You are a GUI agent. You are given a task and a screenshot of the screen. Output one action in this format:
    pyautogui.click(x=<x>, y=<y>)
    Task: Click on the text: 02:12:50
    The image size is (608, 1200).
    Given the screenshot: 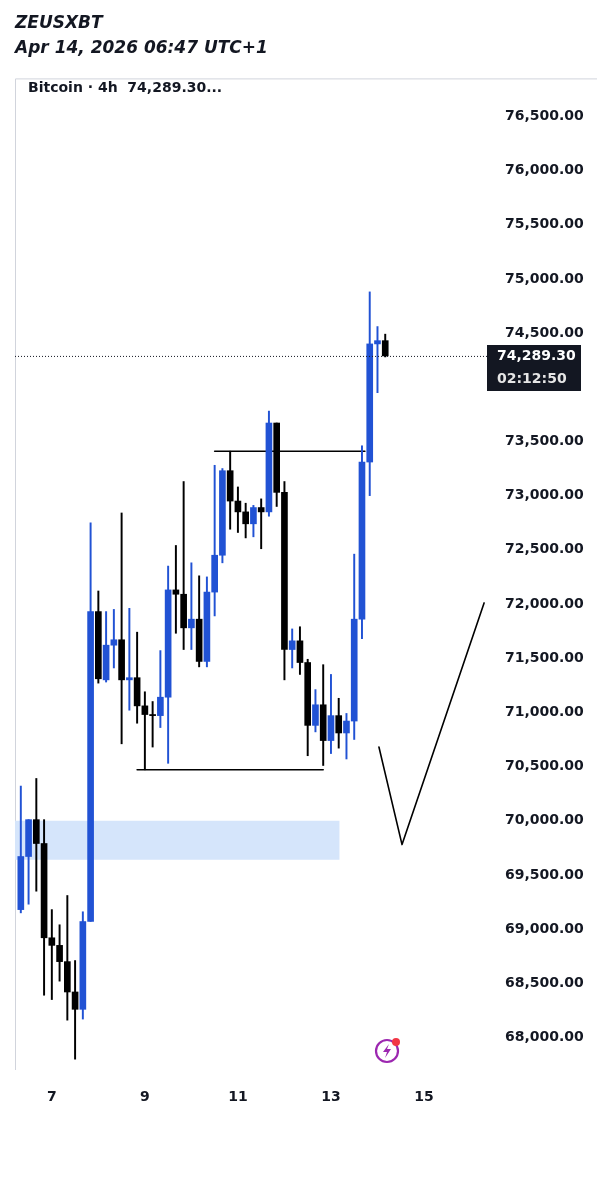 What is the action you would take?
    pyautogui.click(x=532, y=377)
    